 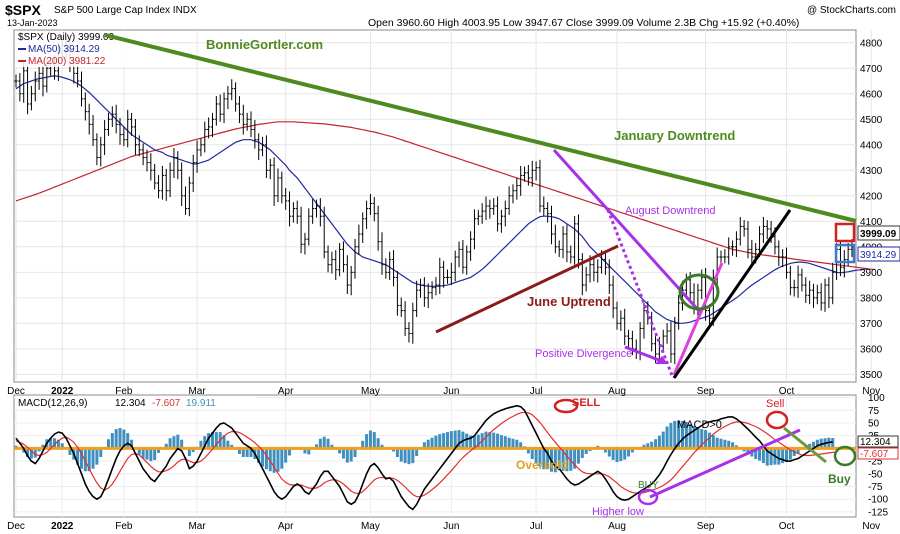 What do you see at coordinates (845, 253) in the screenshot?
I see `blue-box-marker` at bounding box center [845, 253].